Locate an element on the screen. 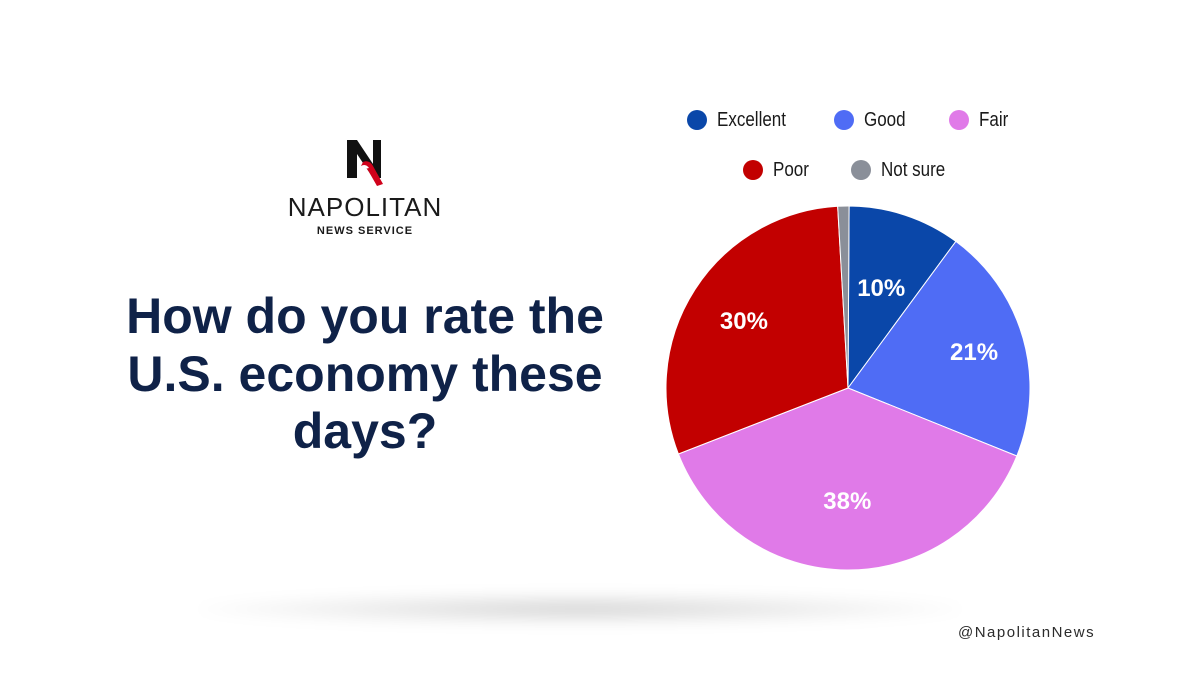 The height and width of the screenshot is (675, 1200). legend-item-not-sure: Not sure is located at coordinates (904, 170).